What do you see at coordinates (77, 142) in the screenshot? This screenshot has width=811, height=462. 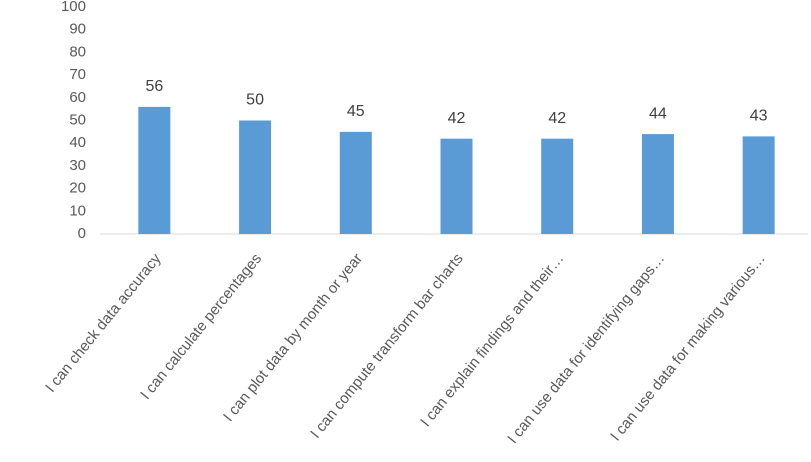 I see `y-tick-label: 40` at bounding box center [77, 142].